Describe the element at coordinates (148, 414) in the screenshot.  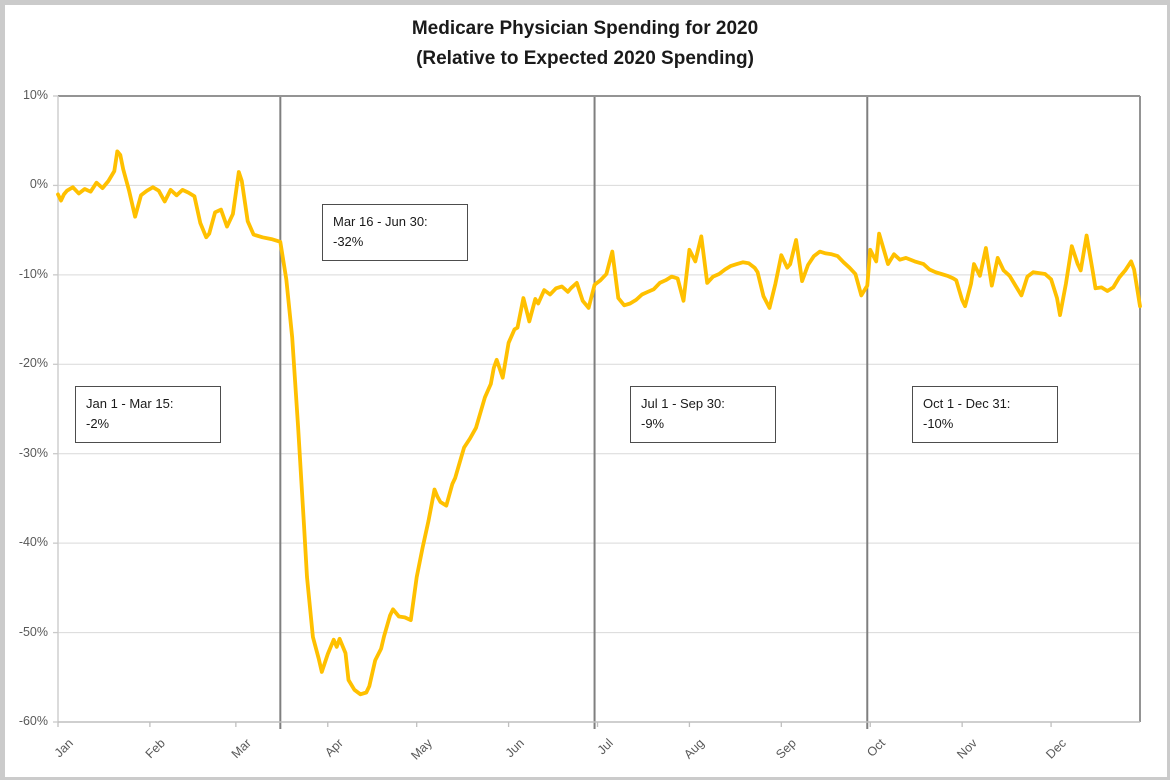
I see `annotation-box-jan-mar: Jan 1 - Mar 15: -2%` at that location.